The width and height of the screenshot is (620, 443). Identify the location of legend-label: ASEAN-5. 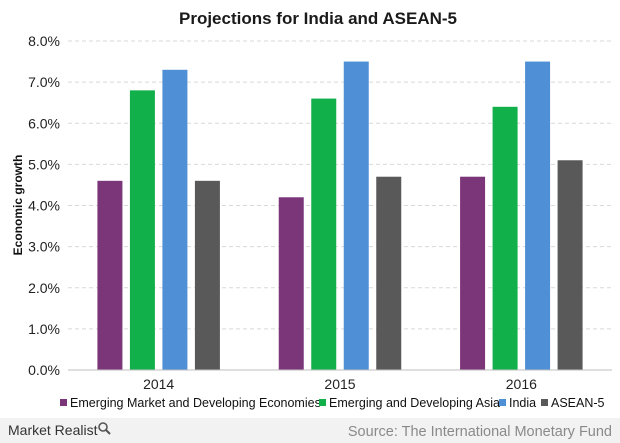
(578, 403).